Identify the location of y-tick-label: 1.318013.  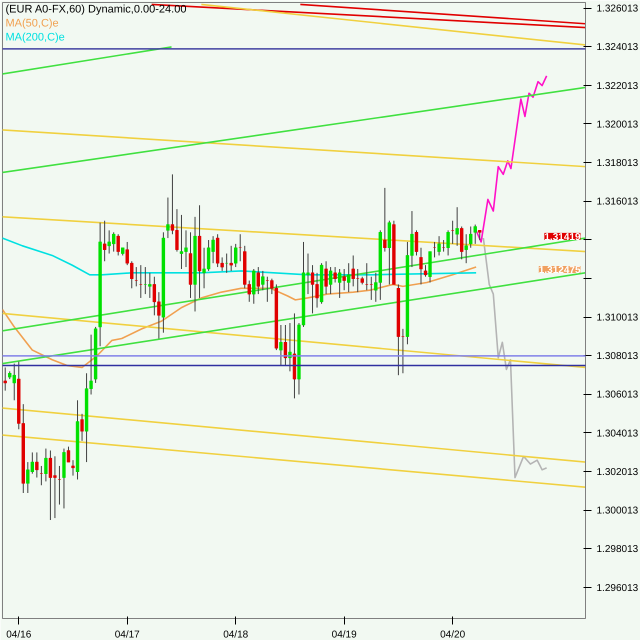
(617, 164).